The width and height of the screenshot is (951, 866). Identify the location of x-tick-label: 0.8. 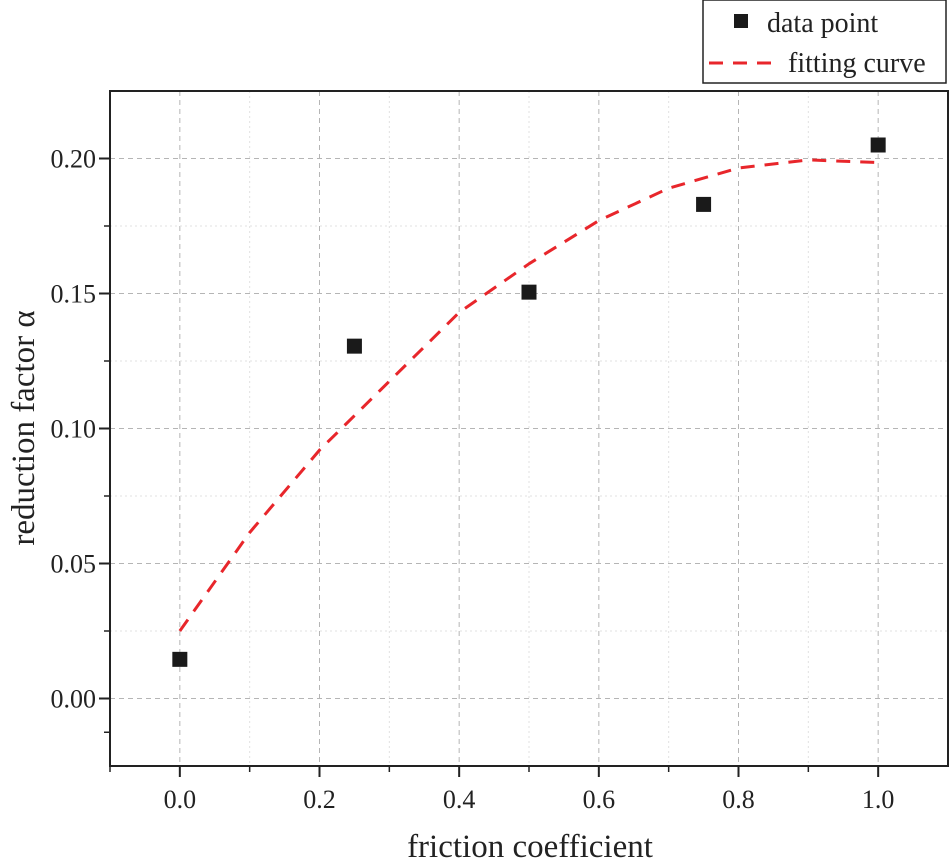
(738, 799).